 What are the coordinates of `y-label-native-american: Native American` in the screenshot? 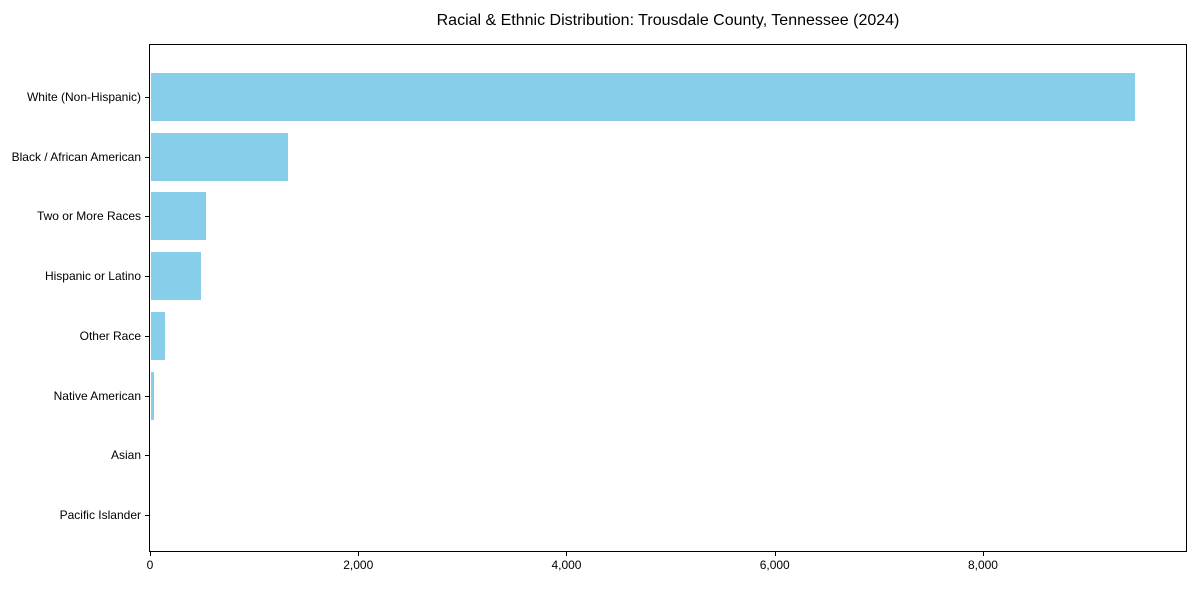 It's located at (97, 395).